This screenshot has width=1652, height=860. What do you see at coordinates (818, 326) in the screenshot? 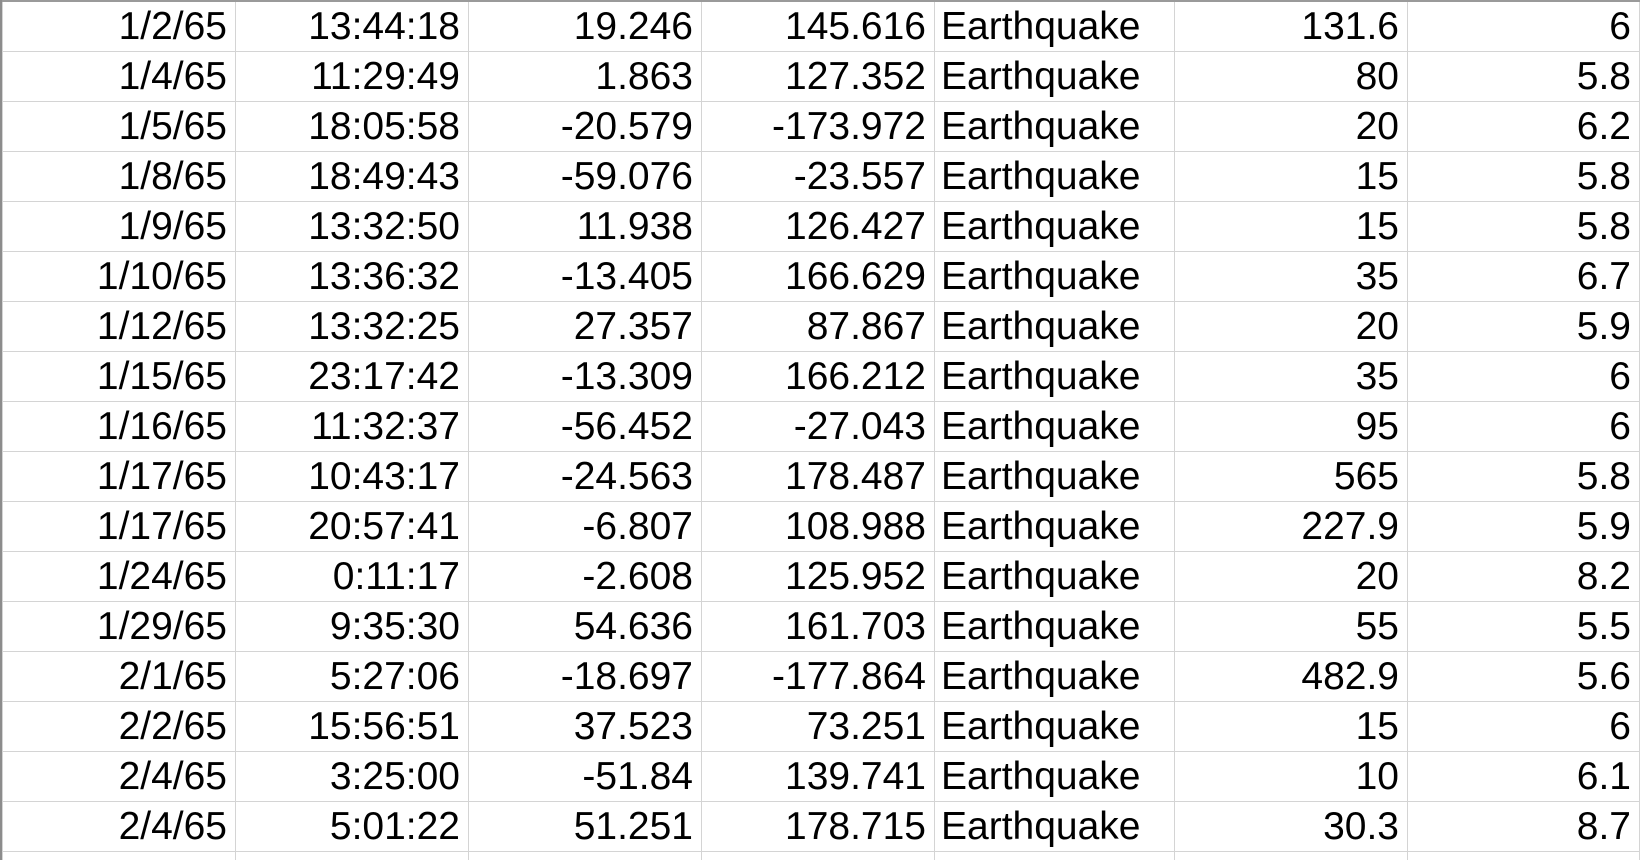
I see `longitude-cell: 87.867` at bounding box center [818, 326].